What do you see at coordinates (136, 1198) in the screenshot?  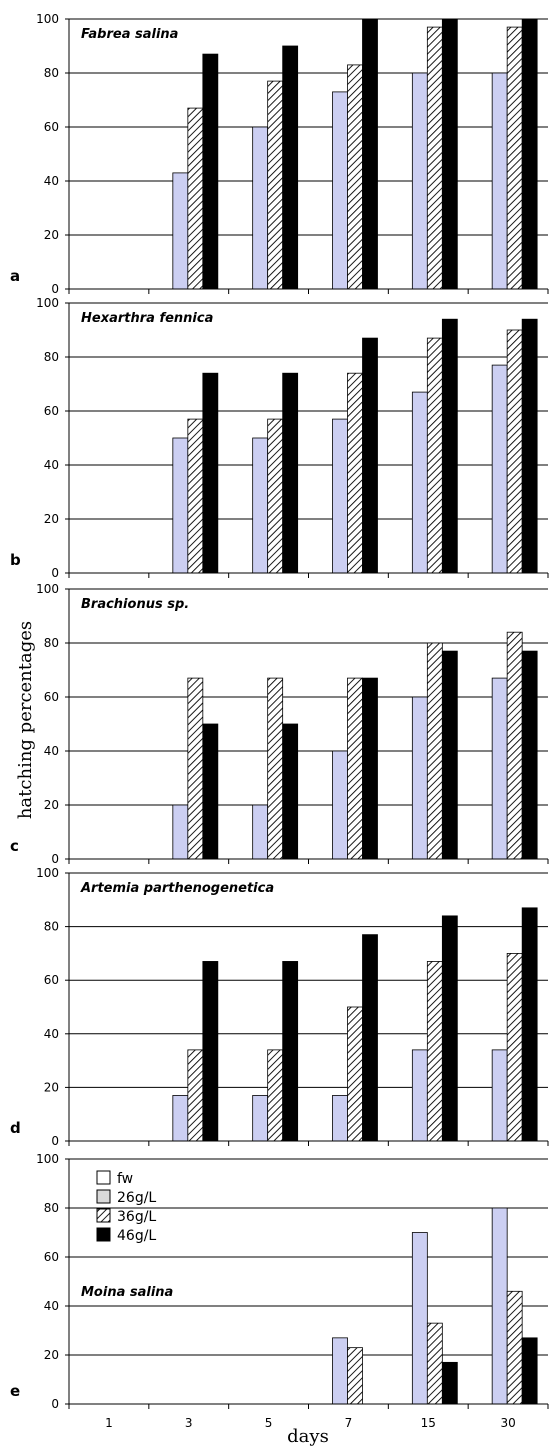 I see `legend-label-26gL: 26g/L` at bounding box center [136, 1198].